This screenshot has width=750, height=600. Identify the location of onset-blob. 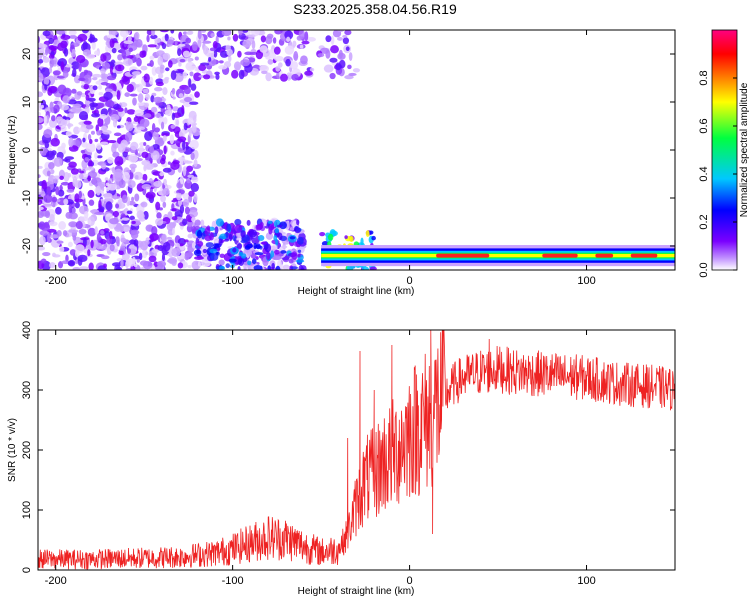
(350, 267).